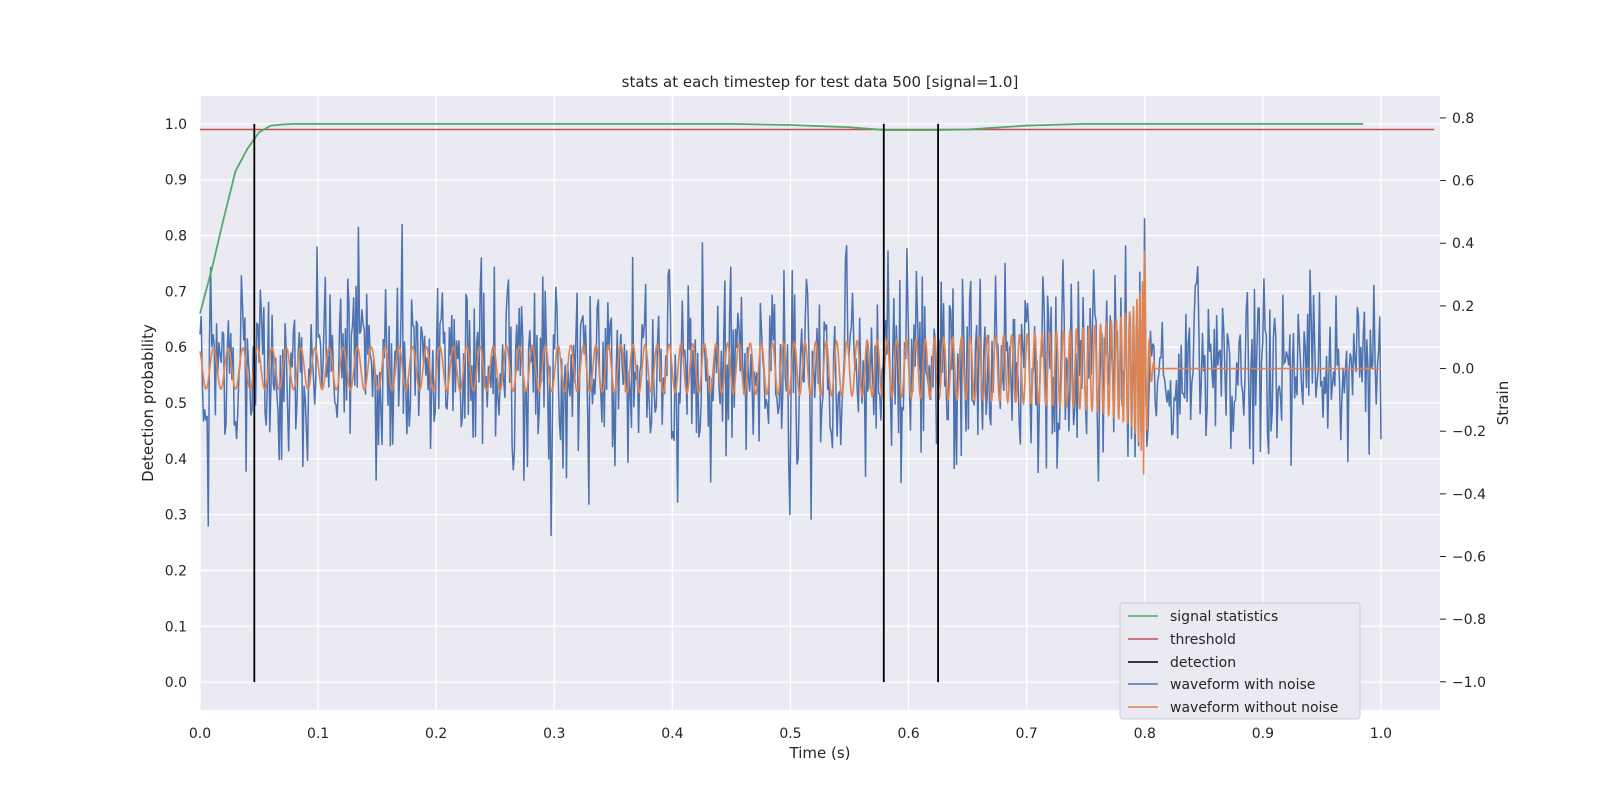 This screenshot has height=804, width=1600. Describe the element at coordinates (1469, 558) in the screenshot. I see `right-tick-label: −0.6` at that location.